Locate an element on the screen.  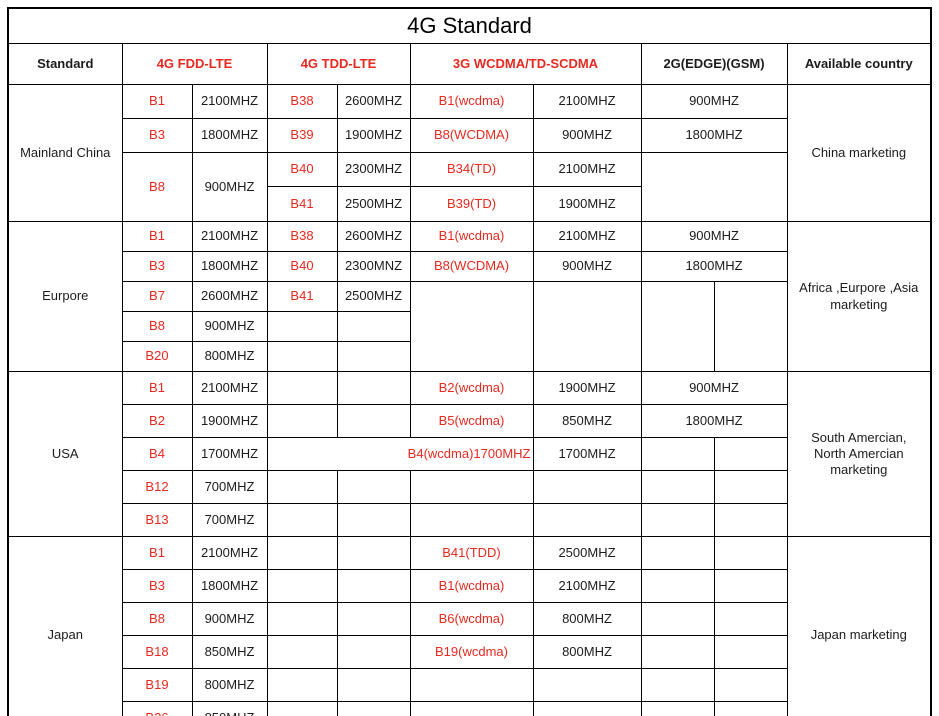
table-row: B4 1700MHZ B4(wcdma)1700MHZ 1700MHZ is located at coordinates (469, 454).